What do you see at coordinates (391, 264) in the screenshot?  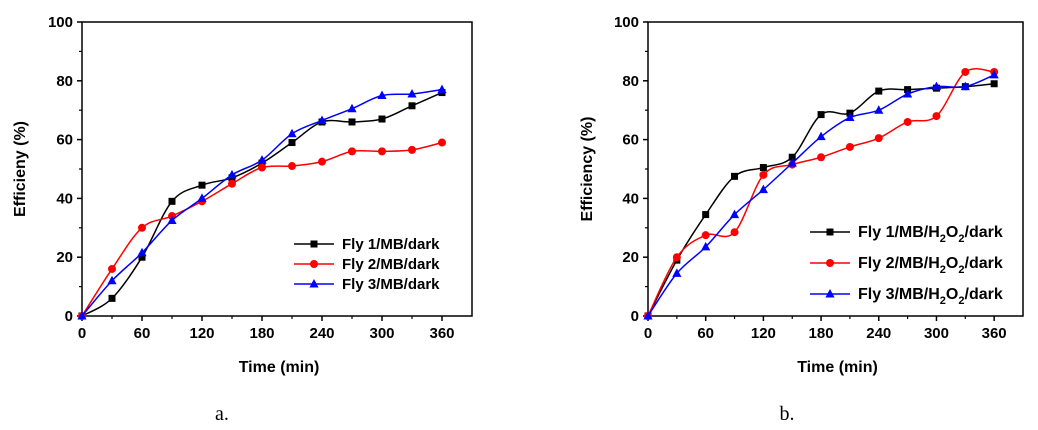 I see `legend-label-2: Fly 2/MB/dark` at bounding box center [391, 264].